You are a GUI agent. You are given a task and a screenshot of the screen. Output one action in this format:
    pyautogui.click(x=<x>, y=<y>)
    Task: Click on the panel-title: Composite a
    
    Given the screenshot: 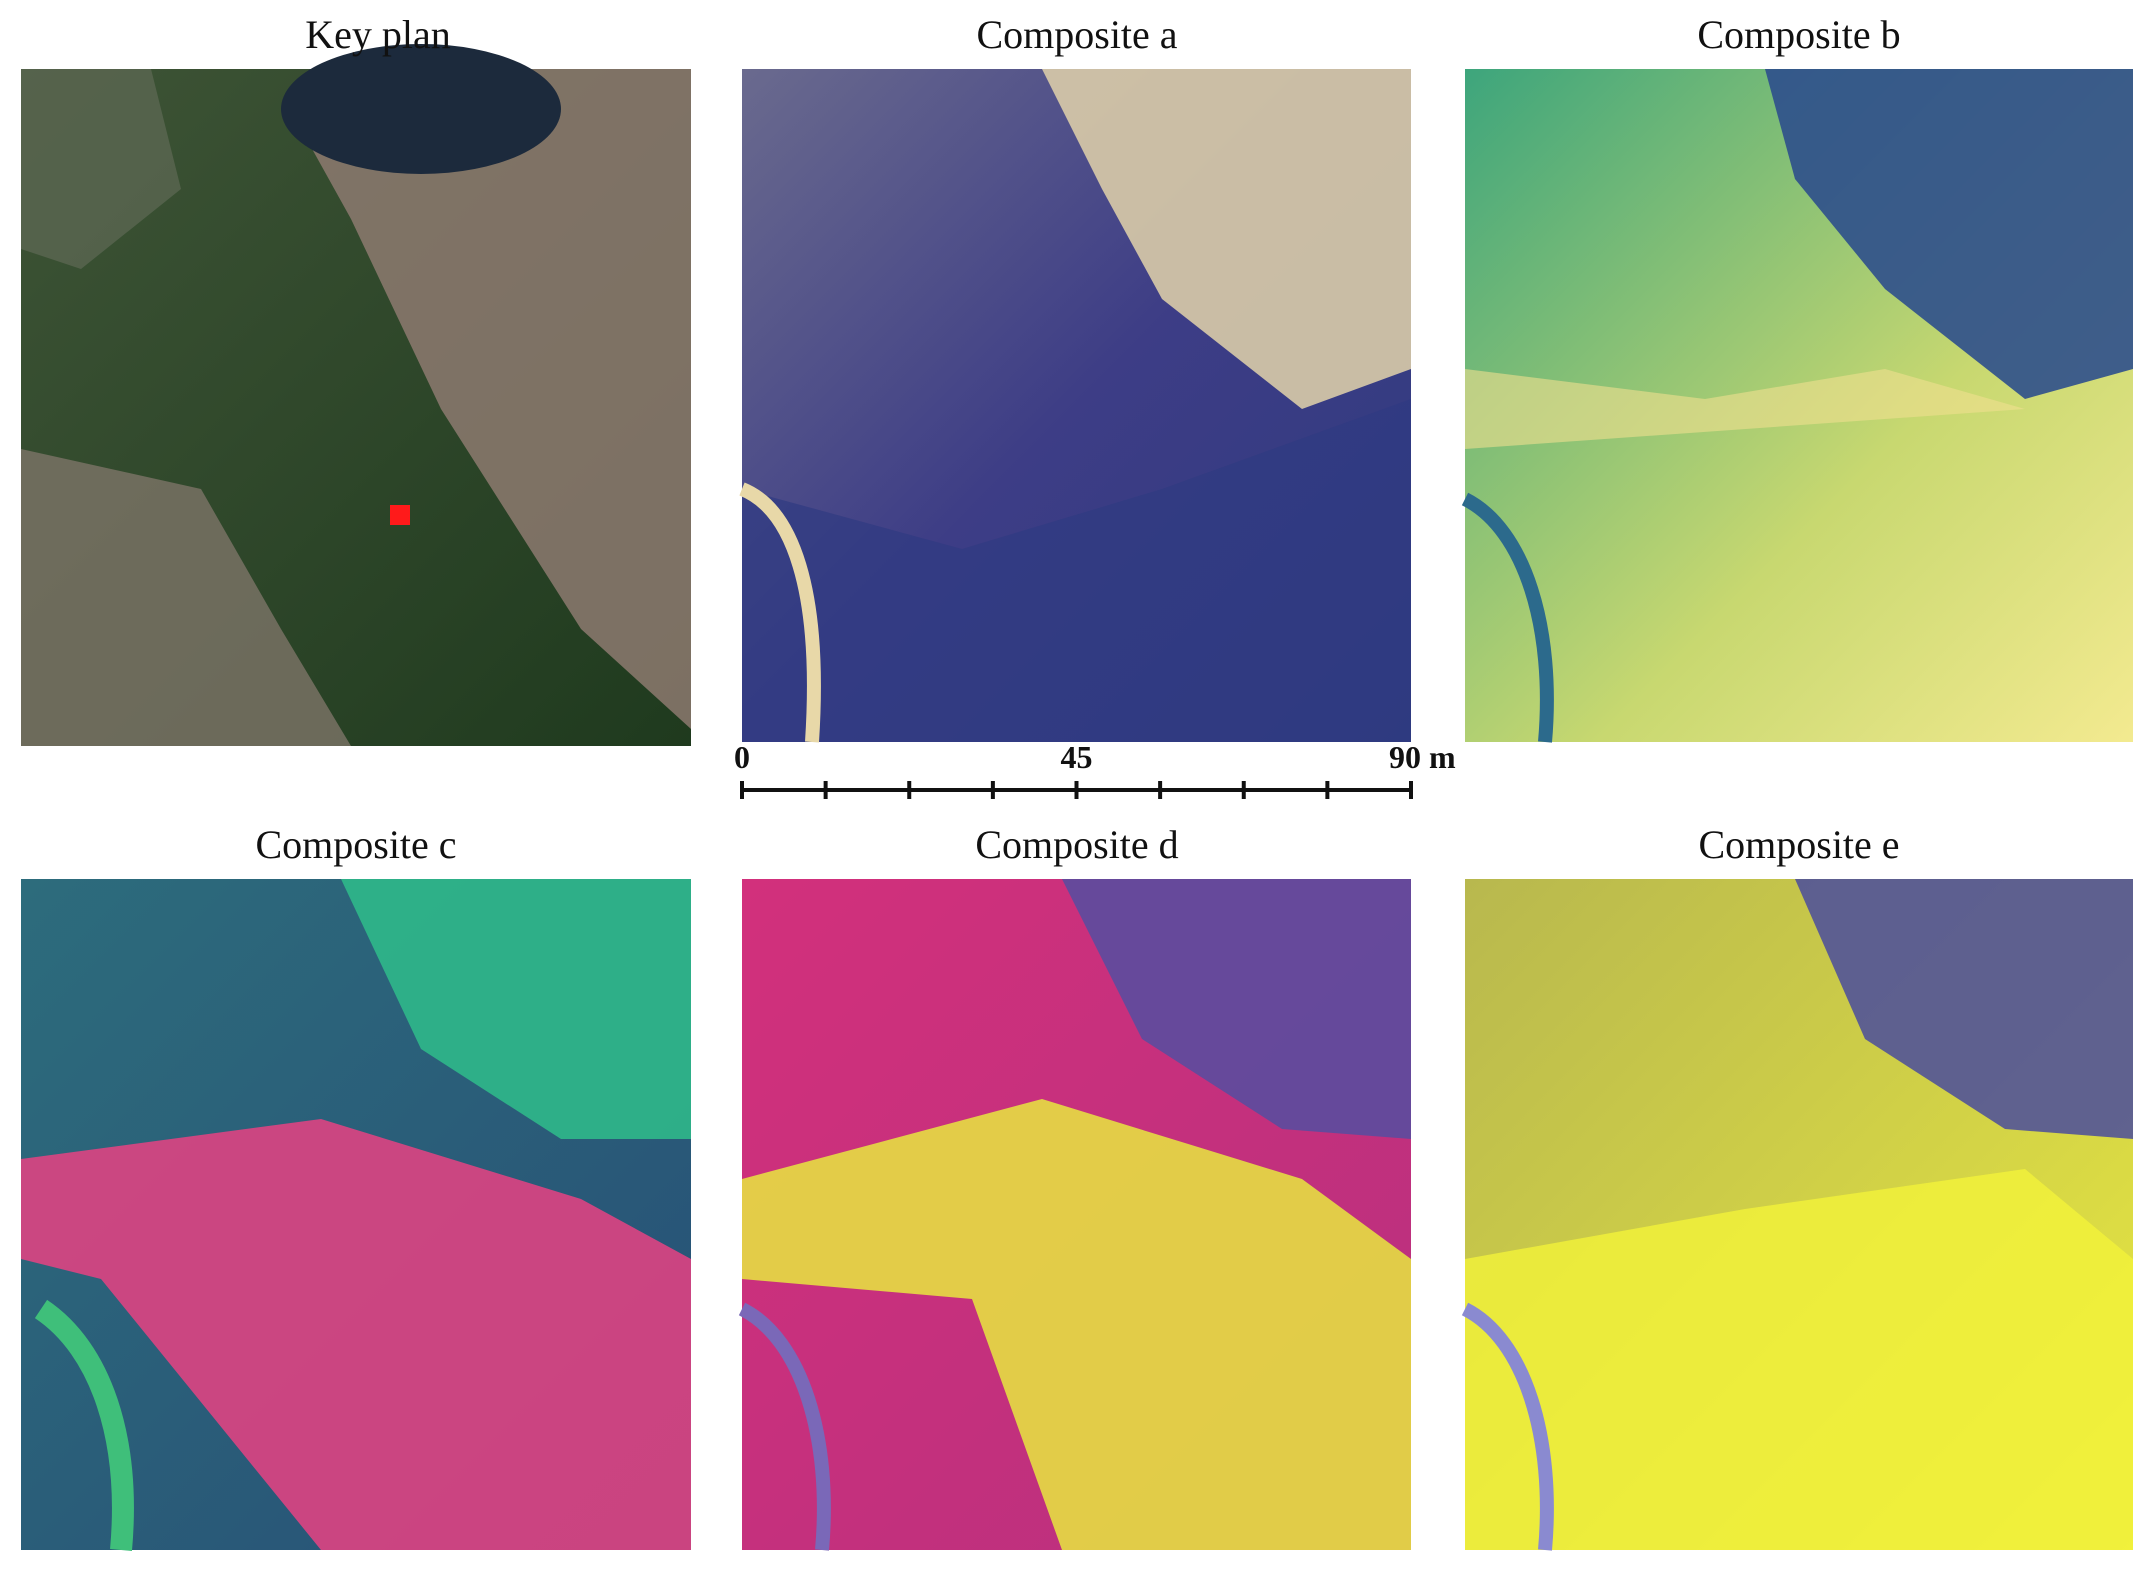 What is the action you would take?
    pyautogui.click(x=1076, y=34)
    